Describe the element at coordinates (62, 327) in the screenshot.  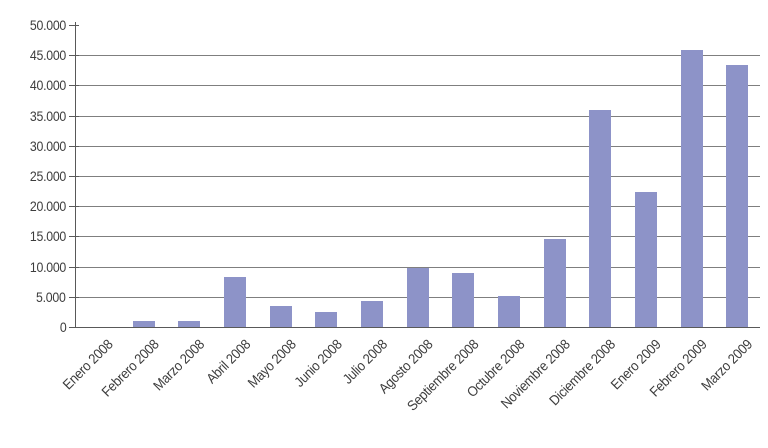
I see `y-tick-label: 0` at that location.